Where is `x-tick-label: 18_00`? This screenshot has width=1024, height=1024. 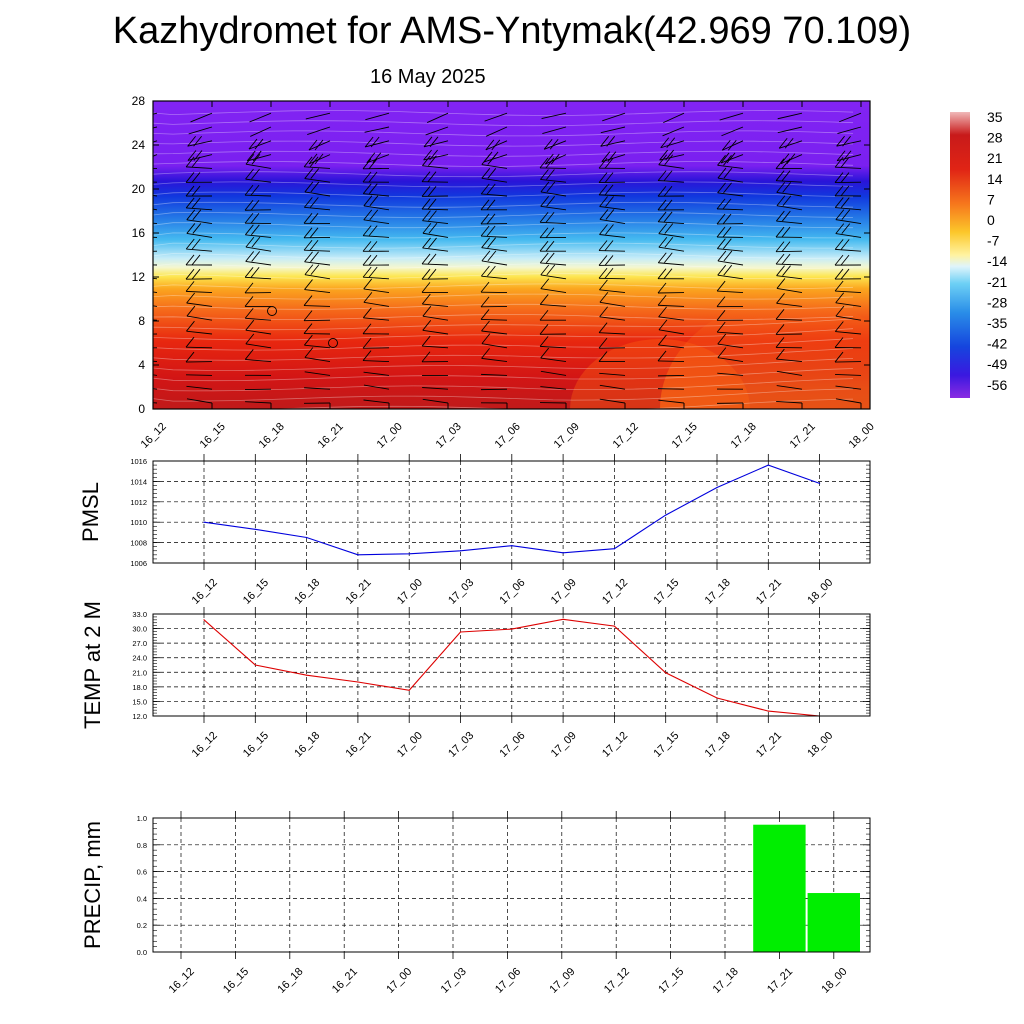 x-tick-label: 18_00 is located at coordinates (820, 592).